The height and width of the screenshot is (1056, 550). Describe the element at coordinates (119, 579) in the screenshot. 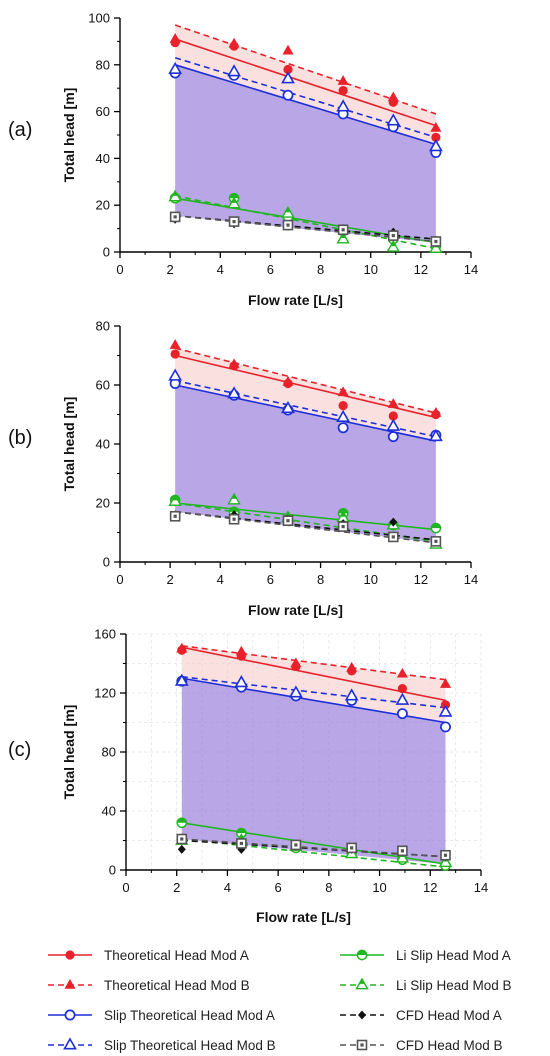

I see `x-tick-label: 0` at that location.